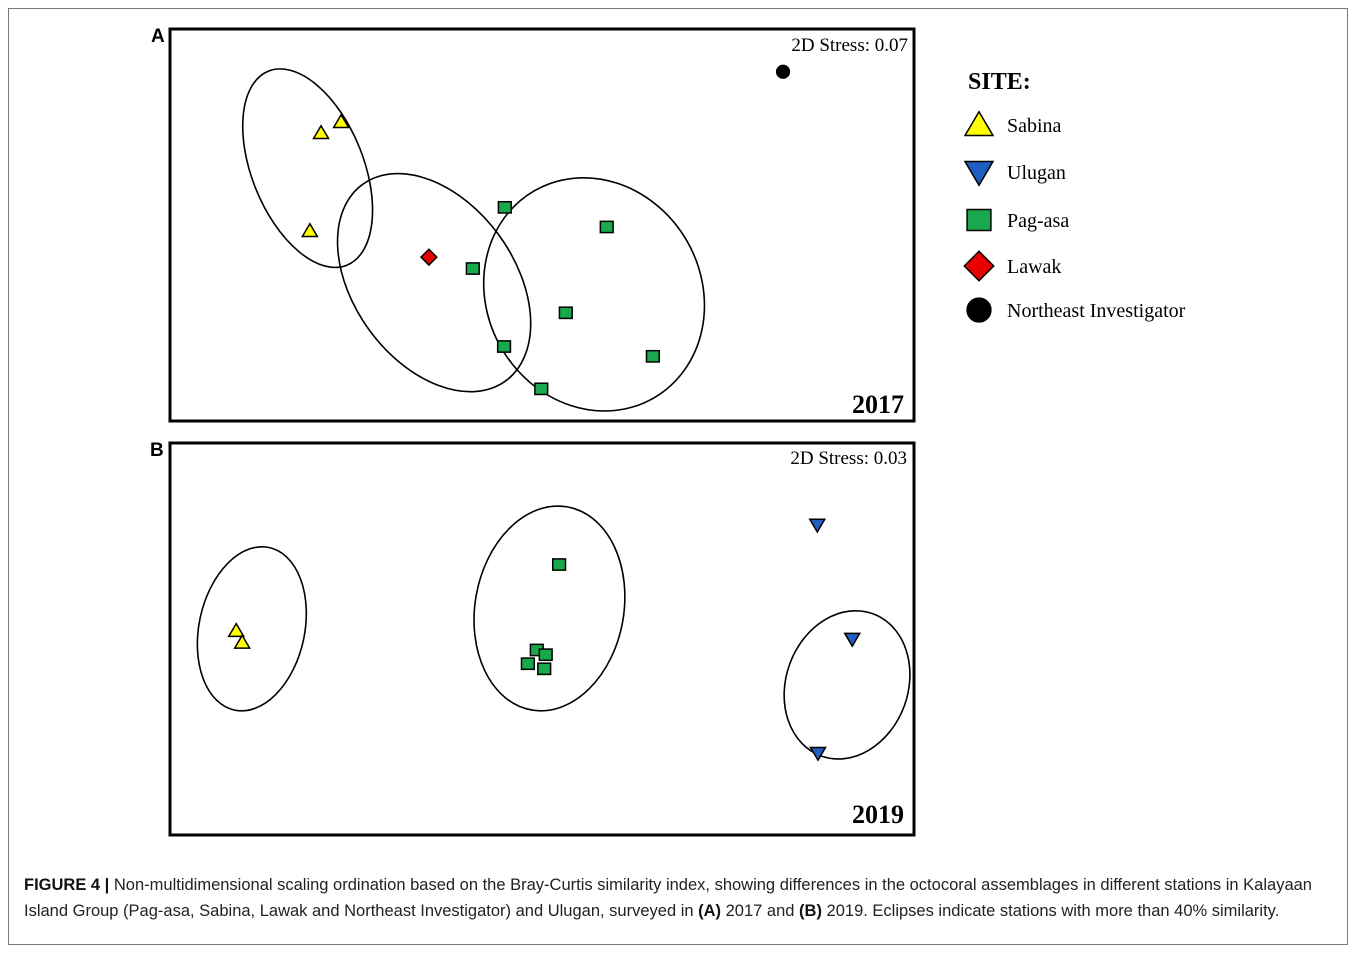 The height and width of the screenshot is (953, 1358). What do you see at coordinates (157, 450) in the screenshot?
I see `panel-b-letter: B` at bounding box center [157, 450].